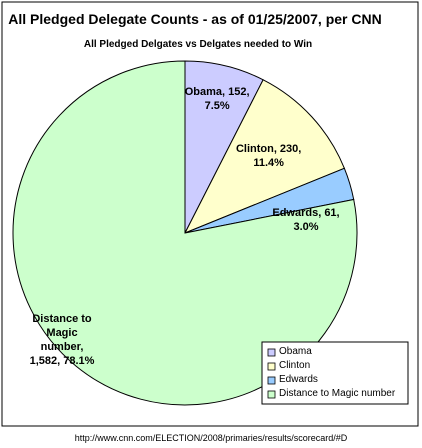 Image resolution: width=422 pixels, height=448 pixels. I want to click on legend-label: Clinton, so click(295, 365).